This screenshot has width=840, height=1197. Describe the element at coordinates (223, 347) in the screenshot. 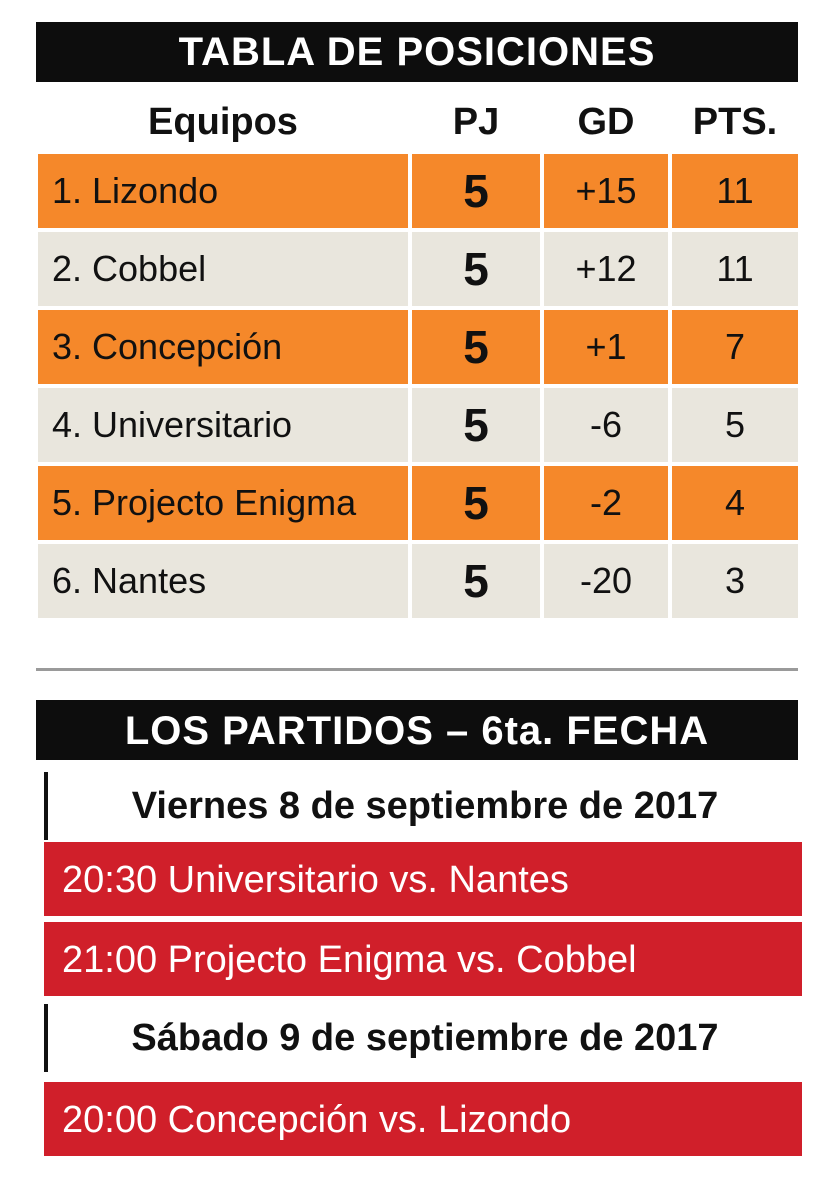

I see `team-name: 3. Concepción` at that location.